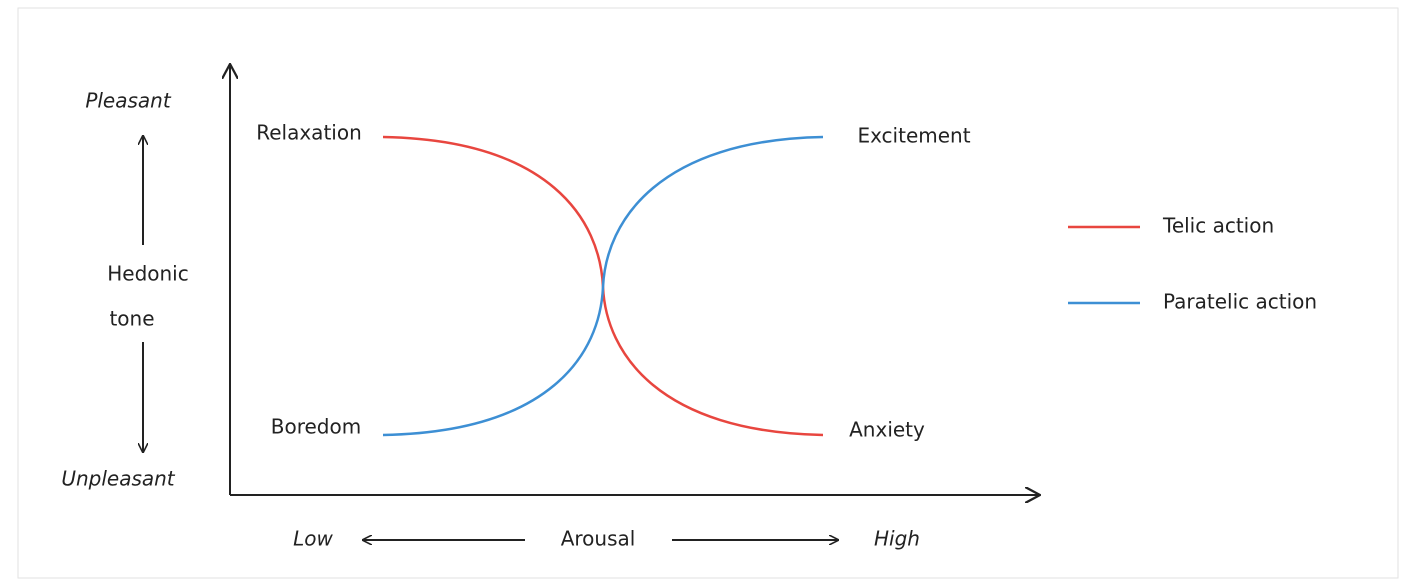  What do you see at coordinates (309, 133) in the screenshot?
I see `state-label: Relaxation` at bounding box center [309, 133].